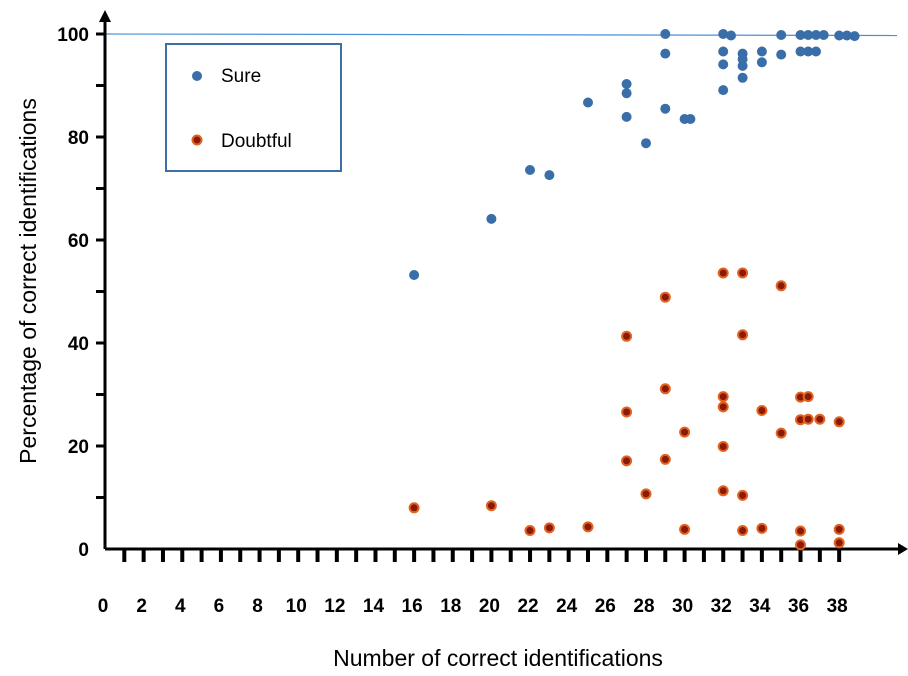 The width and height of the screenshot is (908, 676). I want to click on x-tick-label: 4, so click(180, 606).